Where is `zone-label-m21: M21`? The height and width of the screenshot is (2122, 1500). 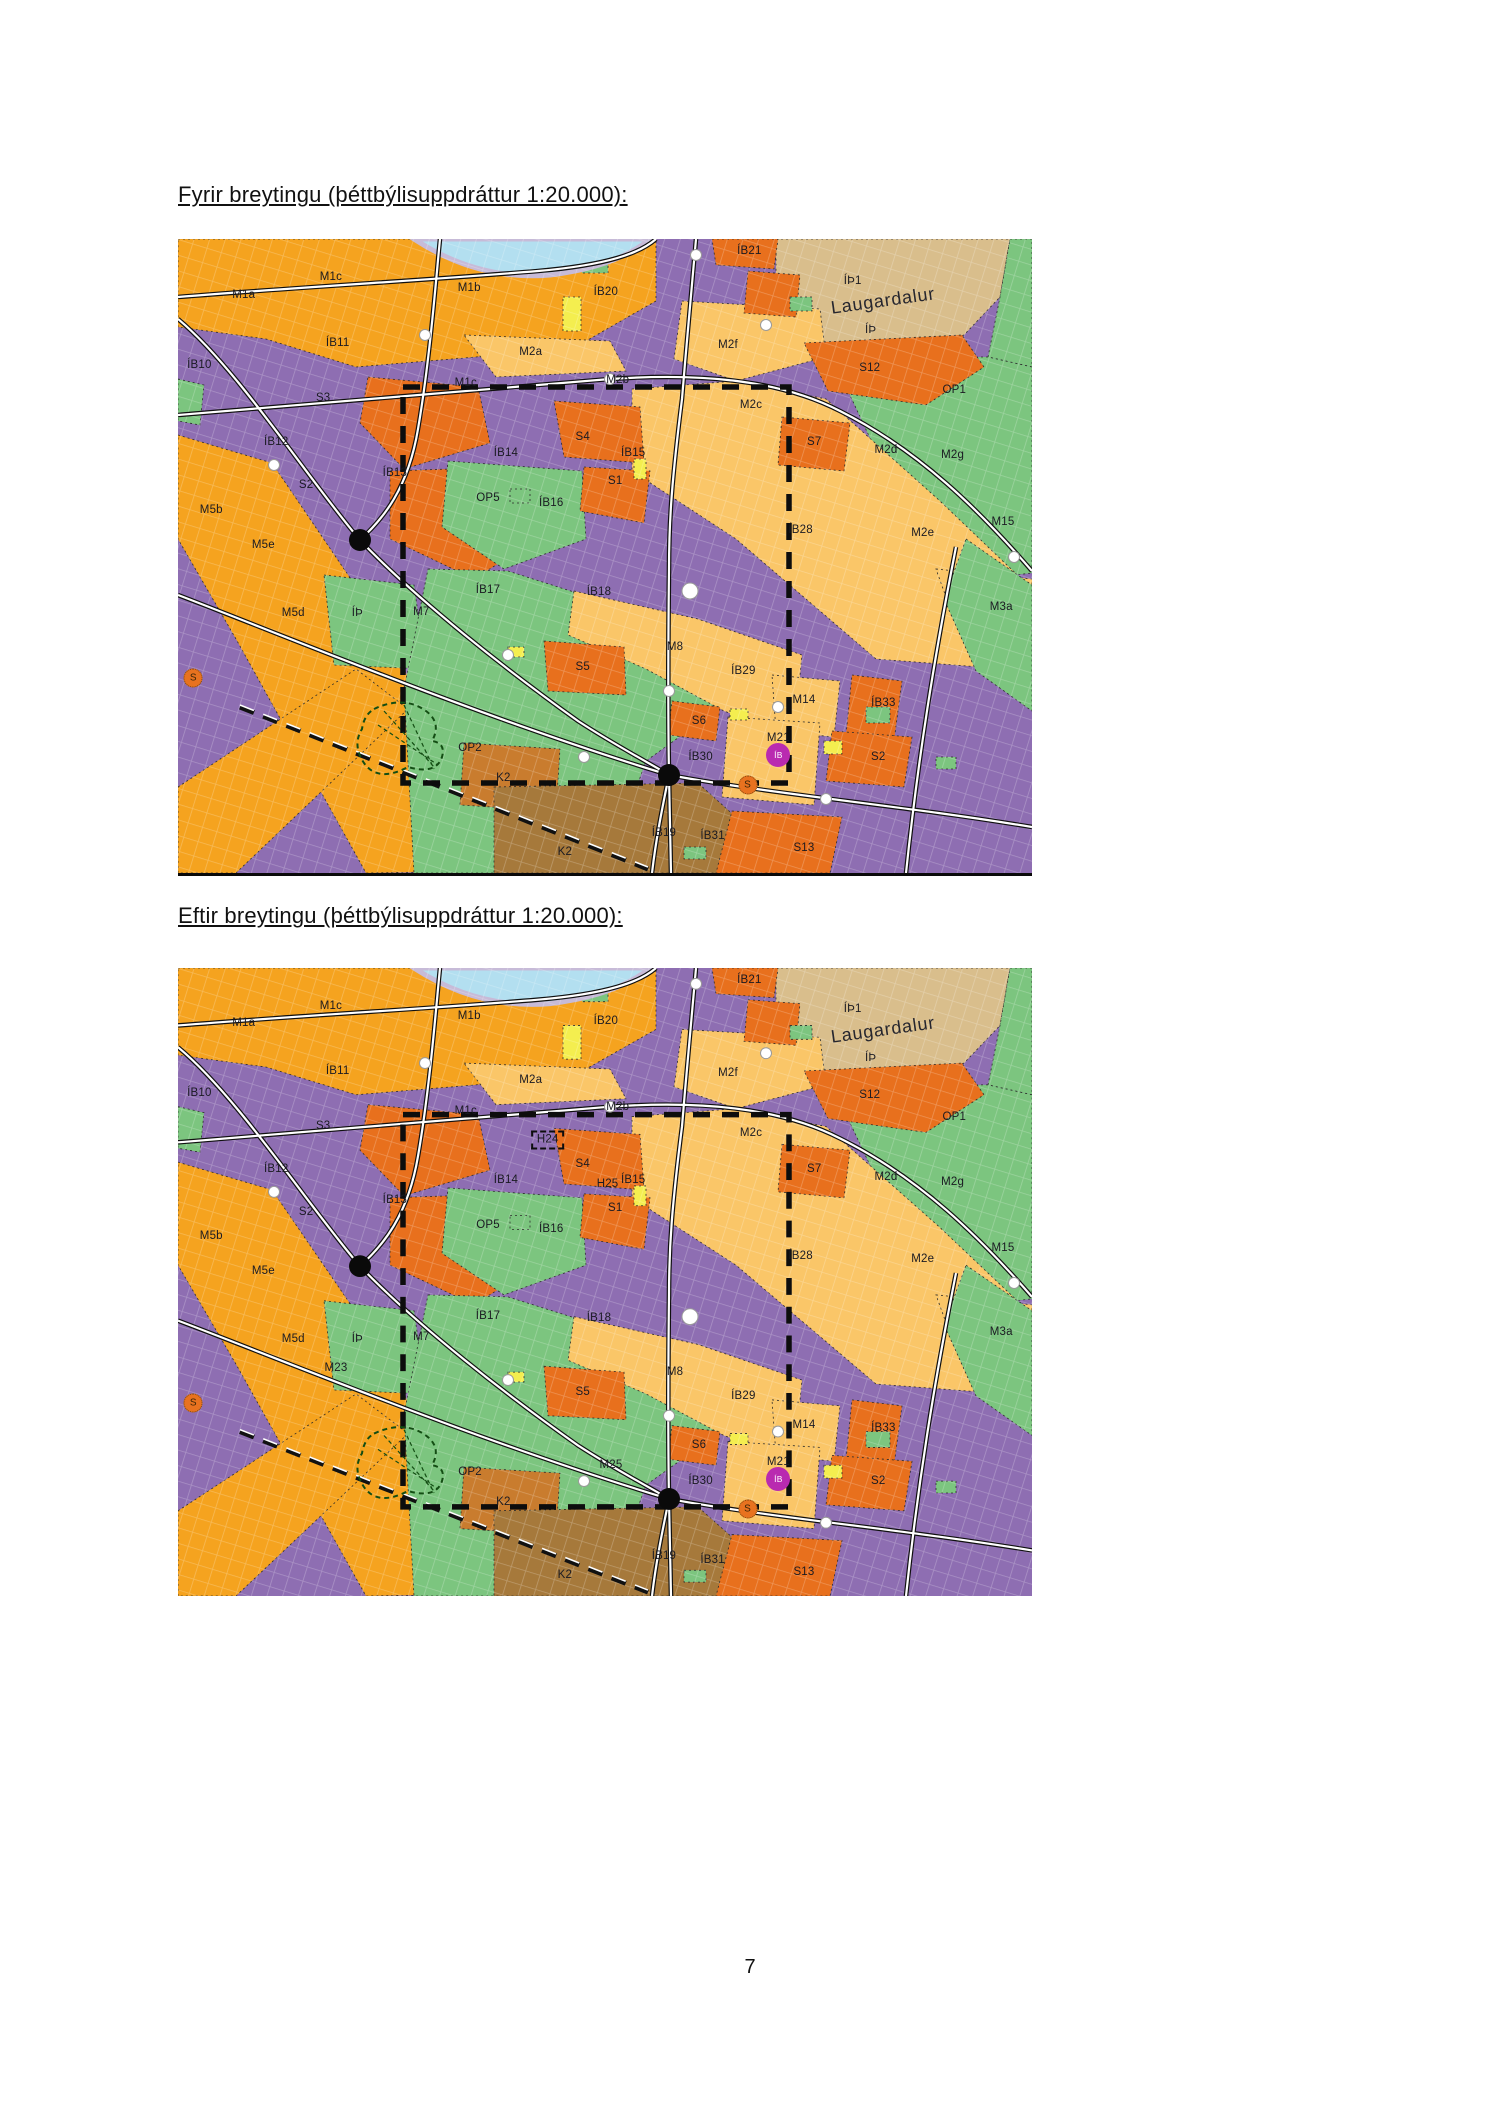 zone-label-m21: M21 is located at coordinates (778, 737).